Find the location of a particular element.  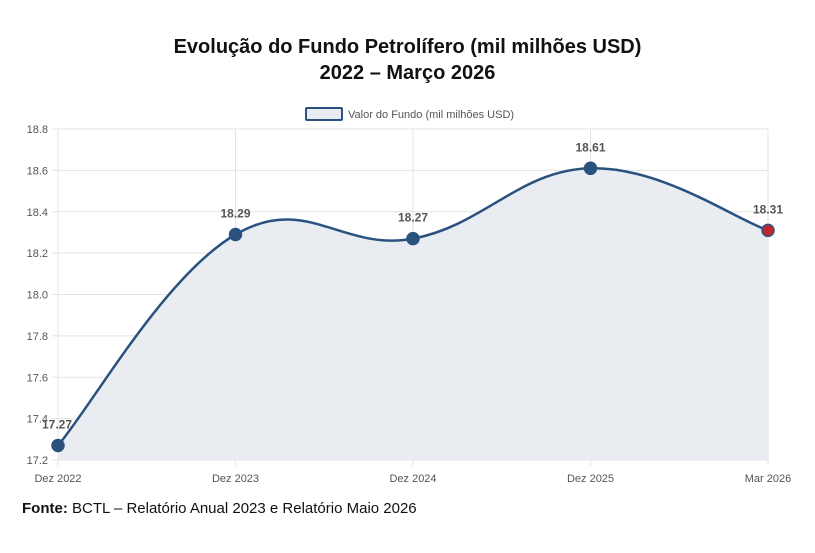

chart-title-line-2: 2022 – Março 2026 is located at coordinates (407, 73).